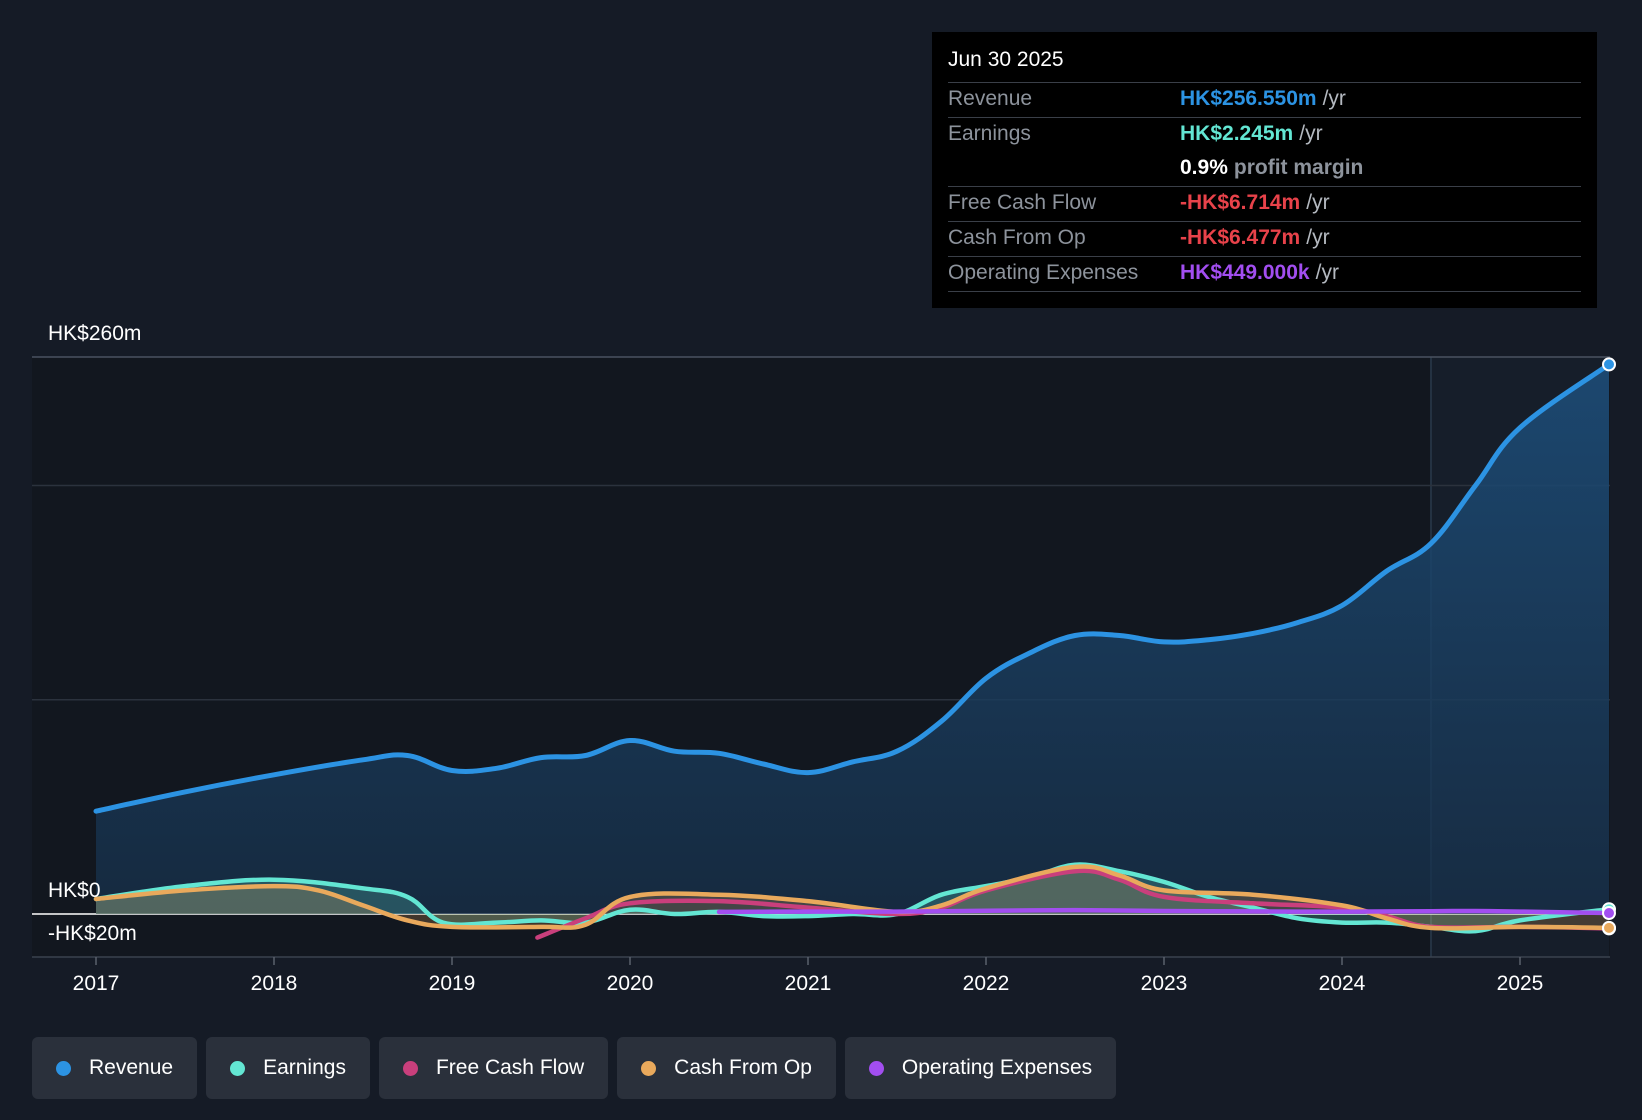 This screenshot has height=1120, width=1642. Describe the element at coordinates (743, 1067) in the screenshot. I see `legend-label: Cash From Op` at that location.